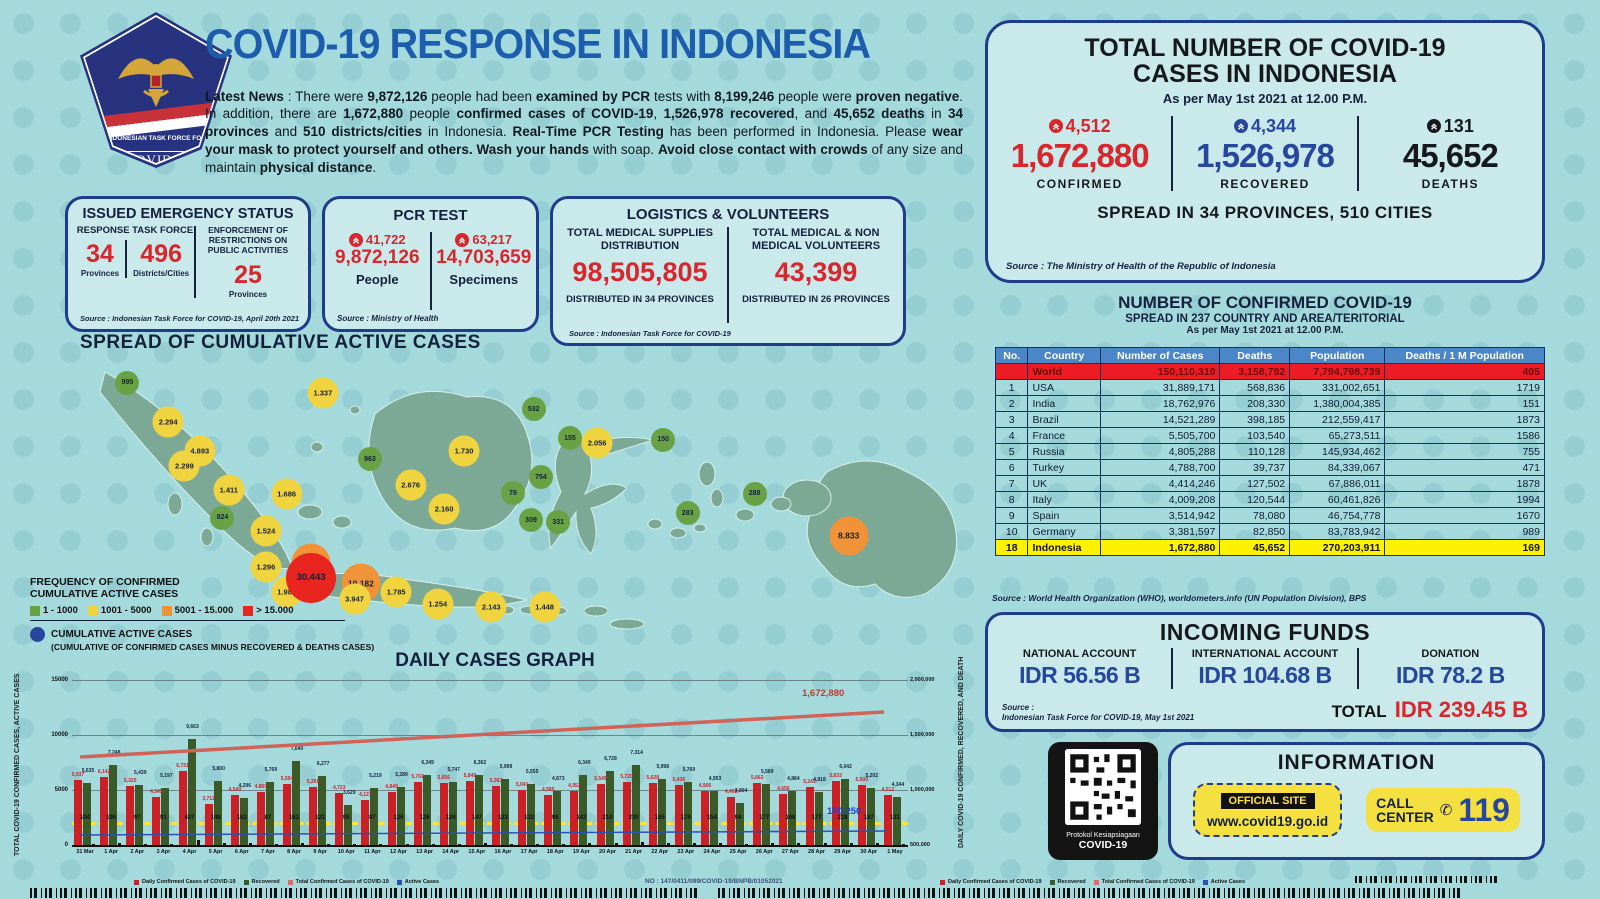 This screenshot has height=899, width=1600. Describe the element at coordinates (244, 785) in the screenshot. I see `recovered-value-label: 4,296` at that location.